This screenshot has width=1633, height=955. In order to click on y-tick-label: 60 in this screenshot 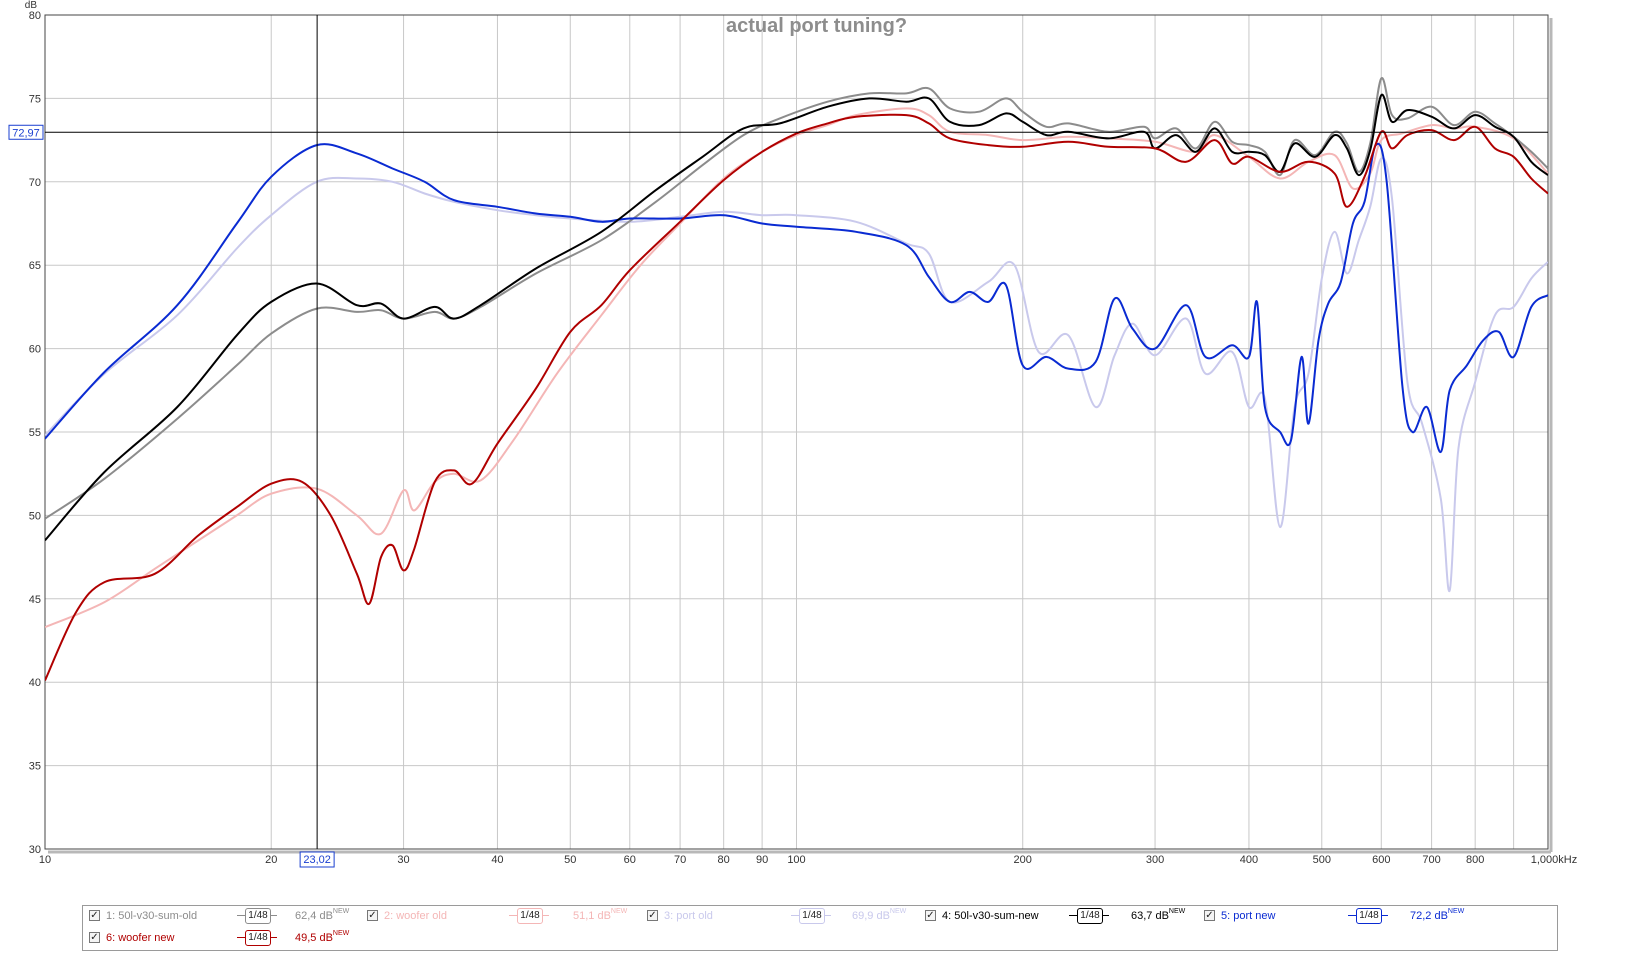, I will do `click(35, 350)`.